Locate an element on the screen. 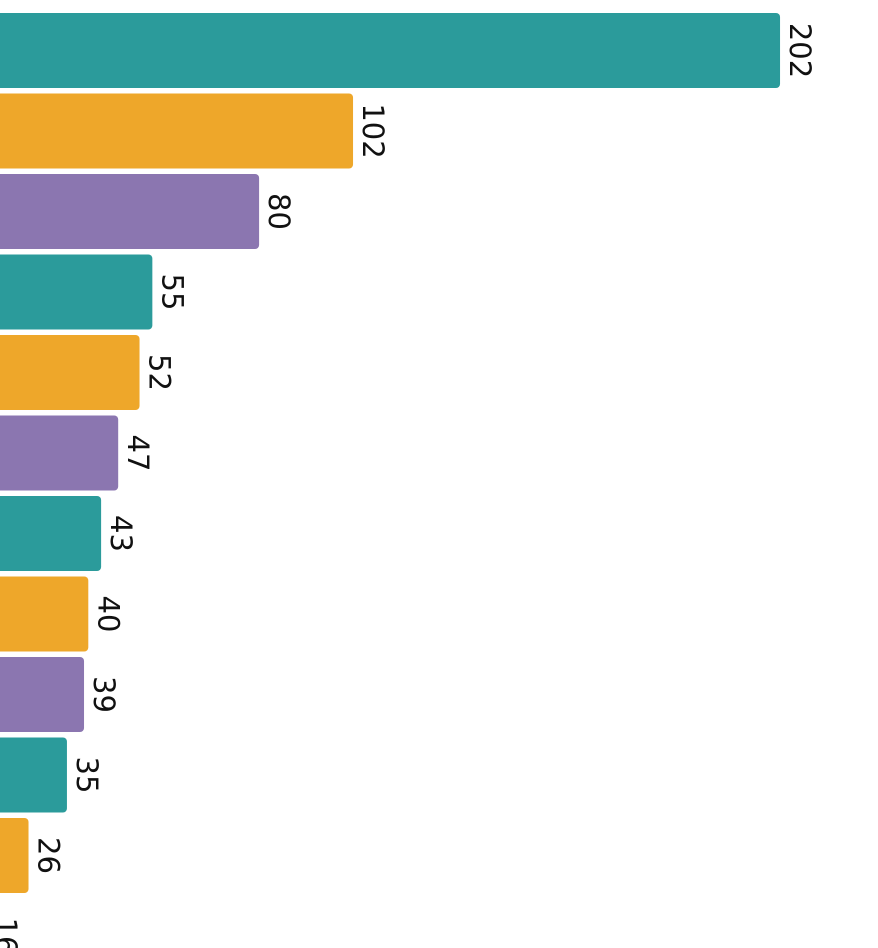 This screenshot has height=948, width=878. value-label: 35 is located at coordinates (87, 775).